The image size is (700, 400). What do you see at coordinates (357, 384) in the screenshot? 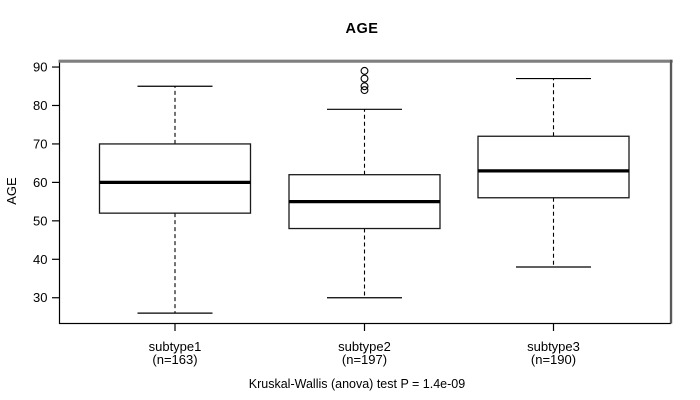
I see `stat-test-annotation: Kruskal-Wallis (anova) test P = 1.4e-09` at bounding box center [357, 384].